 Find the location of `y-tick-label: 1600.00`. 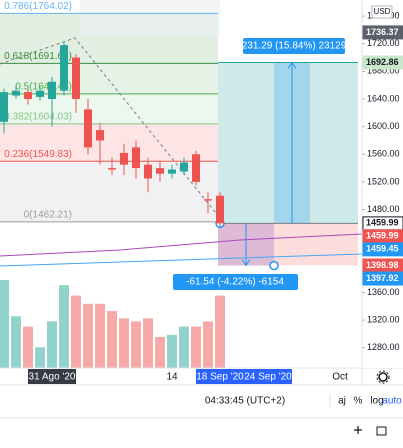

y-tick-label: 1600.00 is located at coordinates (383, 126).